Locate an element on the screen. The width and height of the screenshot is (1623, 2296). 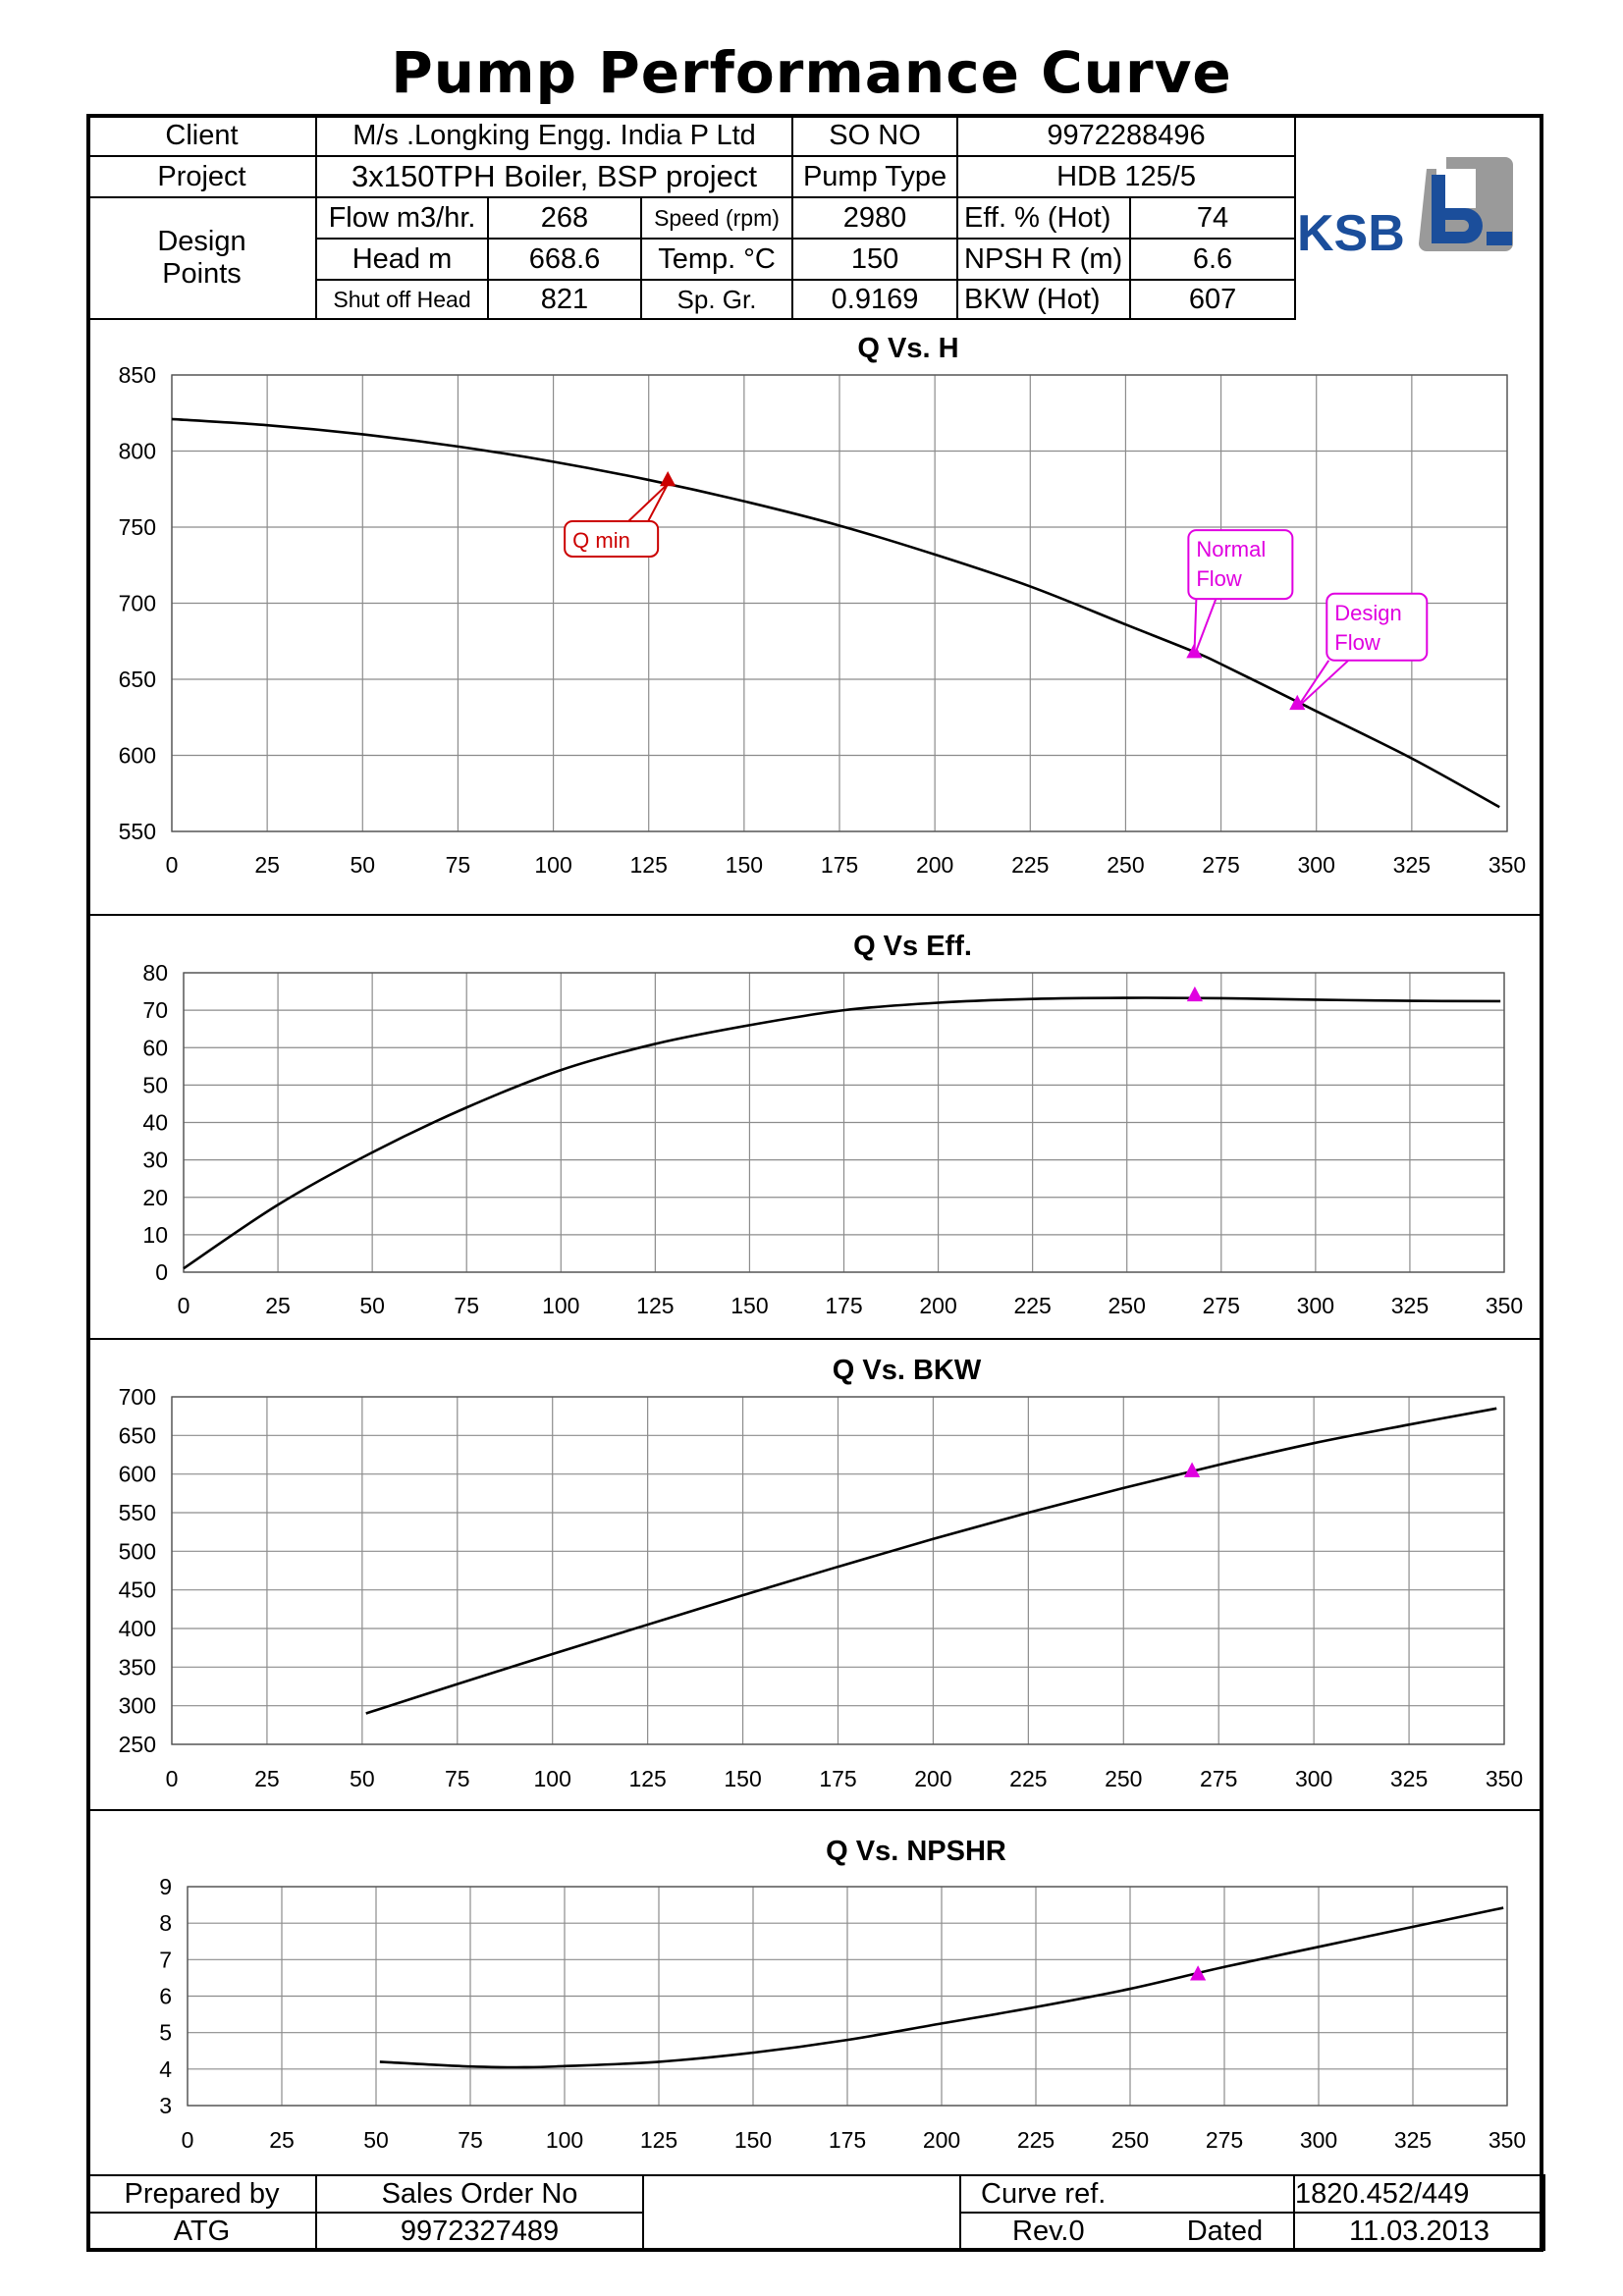
eff-label: Eff. % (Hot) is located at coordinates (1044, 218).